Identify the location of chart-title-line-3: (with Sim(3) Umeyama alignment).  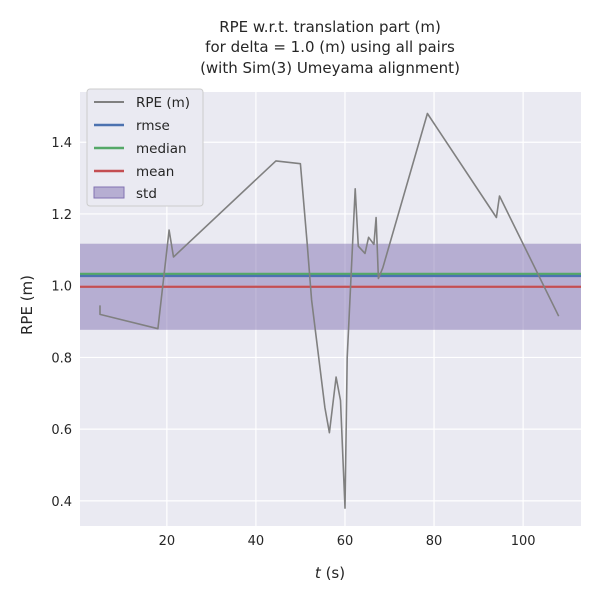
(330, 68).